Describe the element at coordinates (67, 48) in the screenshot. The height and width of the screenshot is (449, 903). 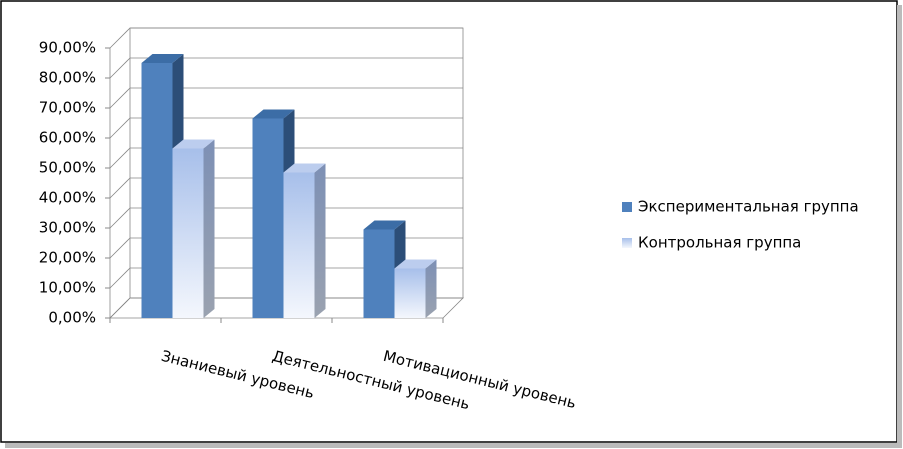
I see `y-tick-label: 90,00%` at that location.